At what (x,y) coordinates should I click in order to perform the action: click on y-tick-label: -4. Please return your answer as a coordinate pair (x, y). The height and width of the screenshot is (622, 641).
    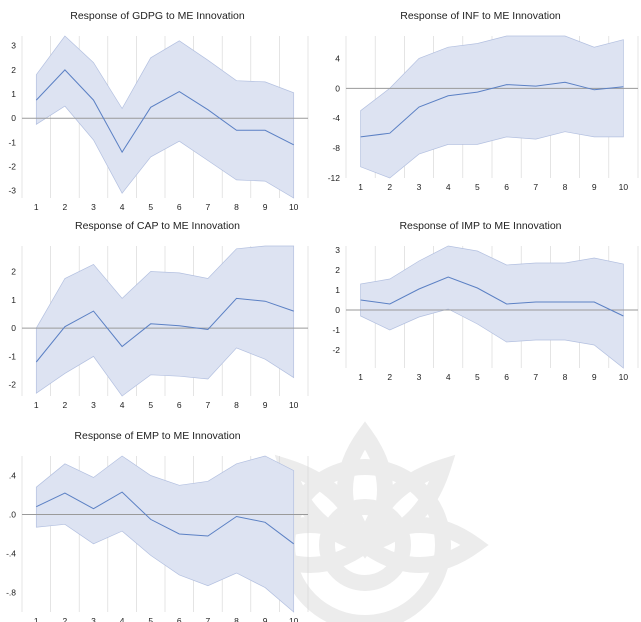
    Looking at the image, I should click on (336, 118).